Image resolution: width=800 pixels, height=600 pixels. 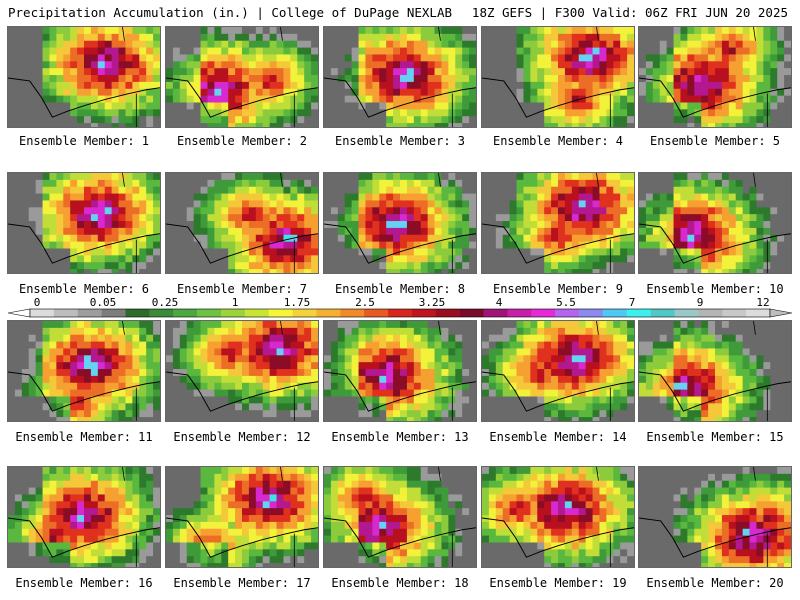 I want to click on ensemble-member-label: Ensemble Member: 15, so click(x=715, y=437).